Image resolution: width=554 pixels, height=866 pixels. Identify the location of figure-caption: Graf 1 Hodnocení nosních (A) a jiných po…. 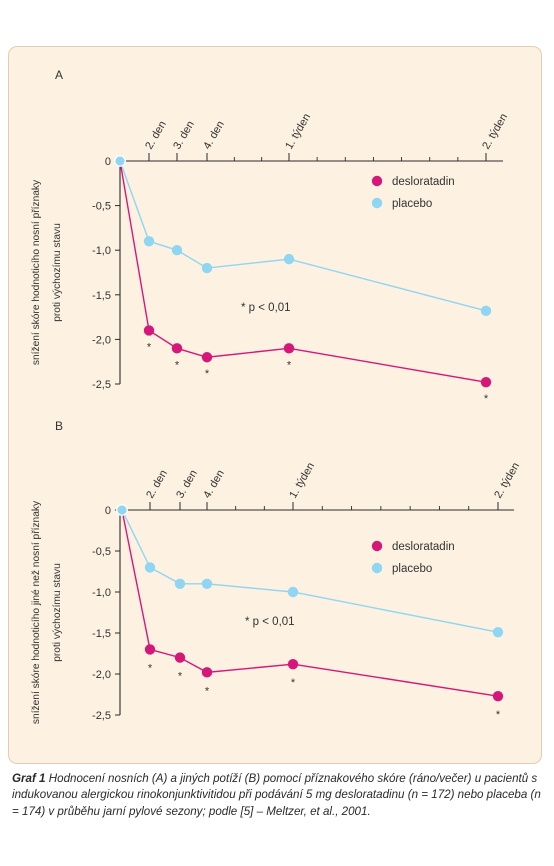
(277, 795).